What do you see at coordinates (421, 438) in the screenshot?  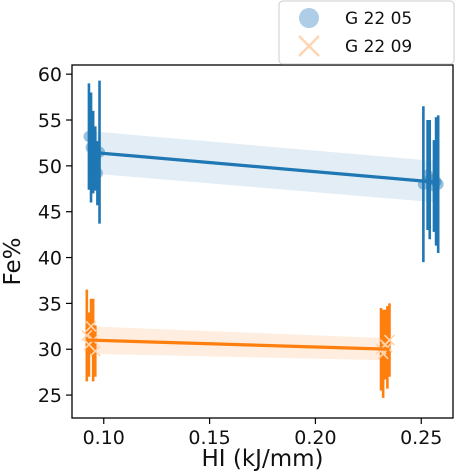 I see `x-tick-label: 0.25` at bounding box center [421, 438].